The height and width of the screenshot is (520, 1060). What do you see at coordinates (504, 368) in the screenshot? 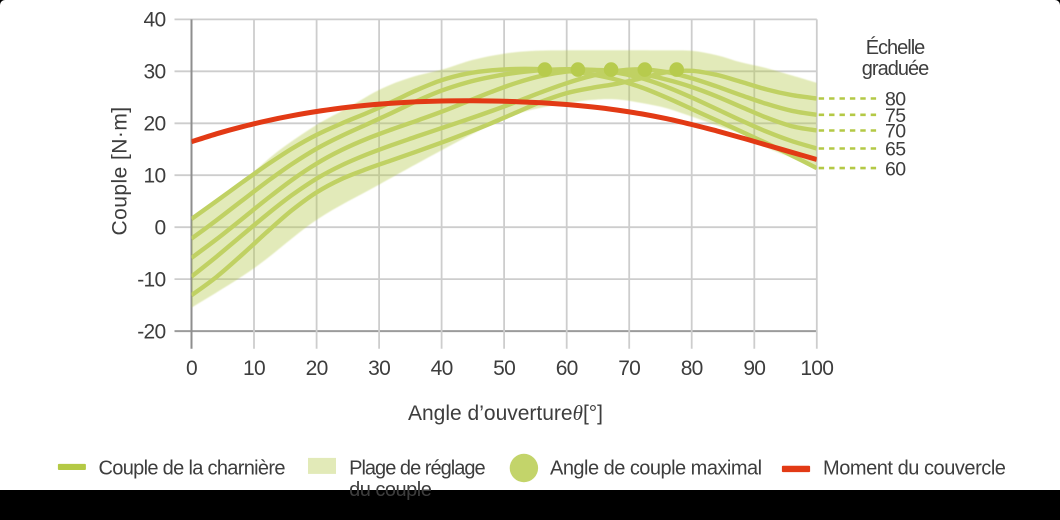
I see `svg-text: 50` at bounding box center [504, 368].